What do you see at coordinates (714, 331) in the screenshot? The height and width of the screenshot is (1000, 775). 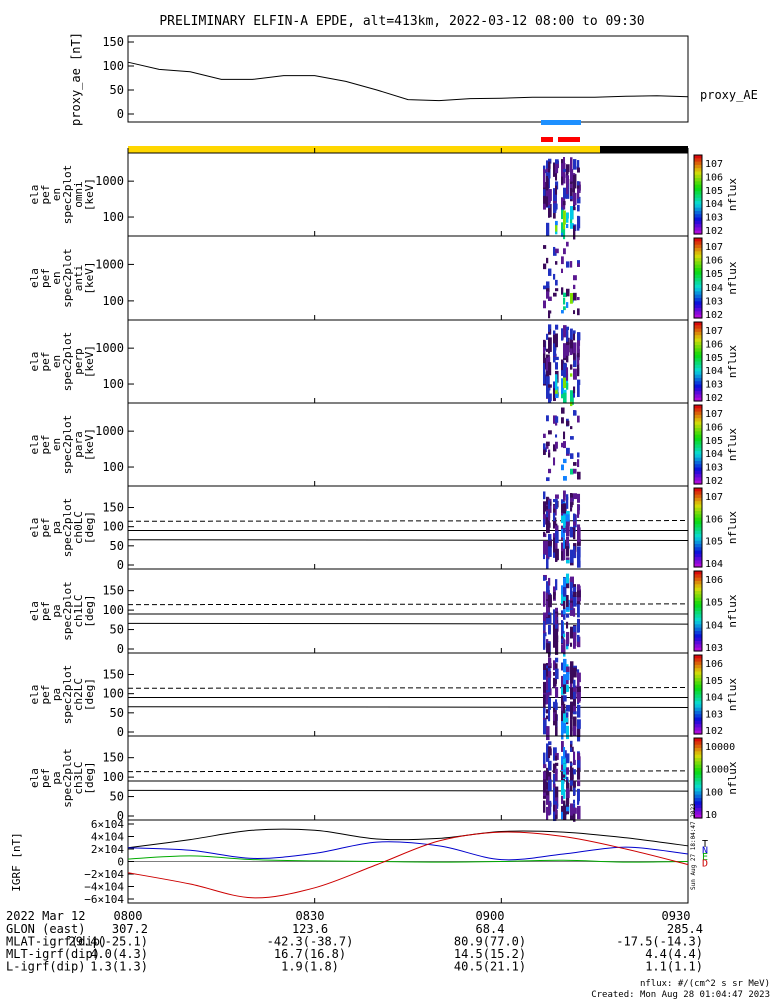 I see `colorbar-tick: 107` at bounding box center [714, 331].